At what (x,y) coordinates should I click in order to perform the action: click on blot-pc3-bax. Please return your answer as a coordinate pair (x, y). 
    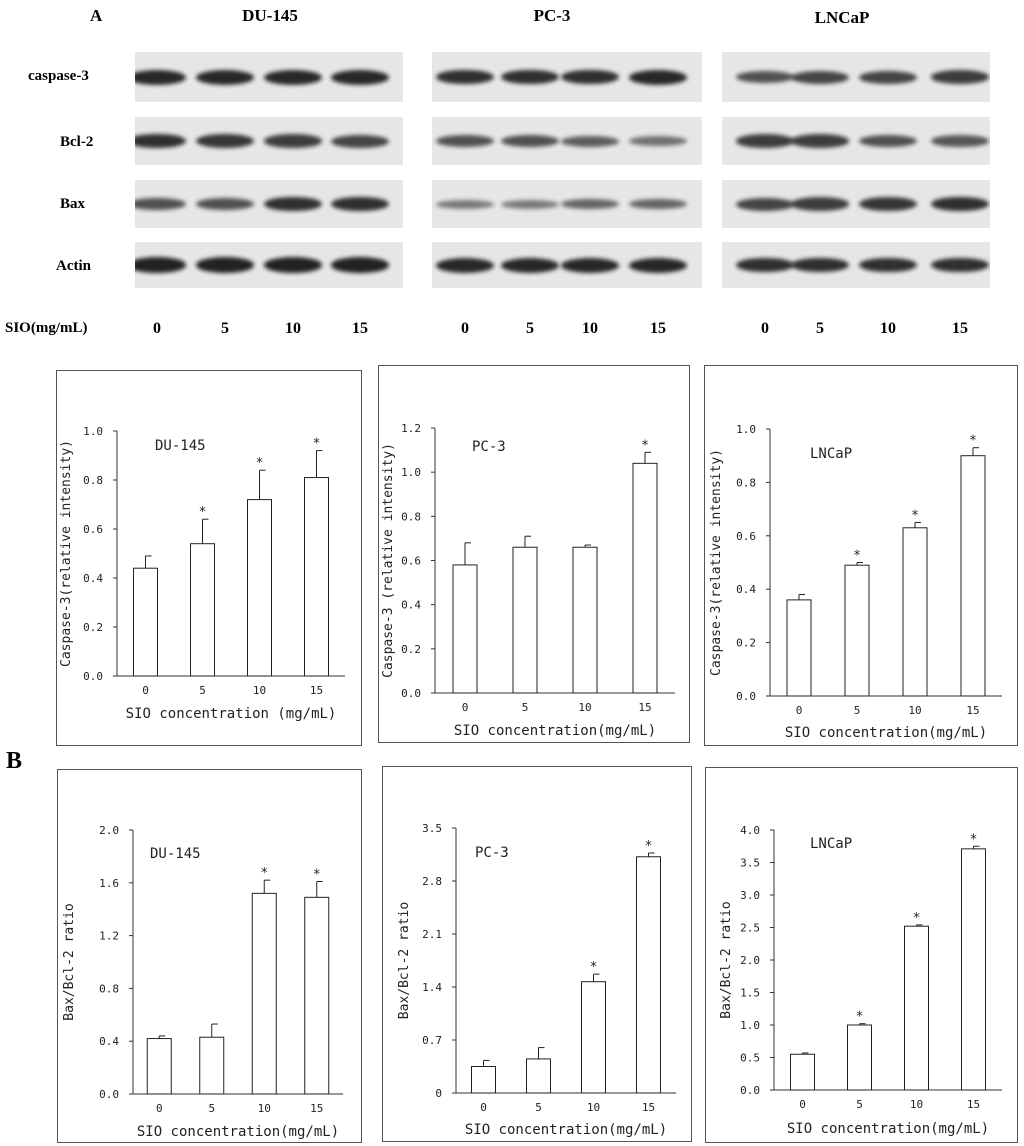
    Looking at the image, I should click on (567, 204).